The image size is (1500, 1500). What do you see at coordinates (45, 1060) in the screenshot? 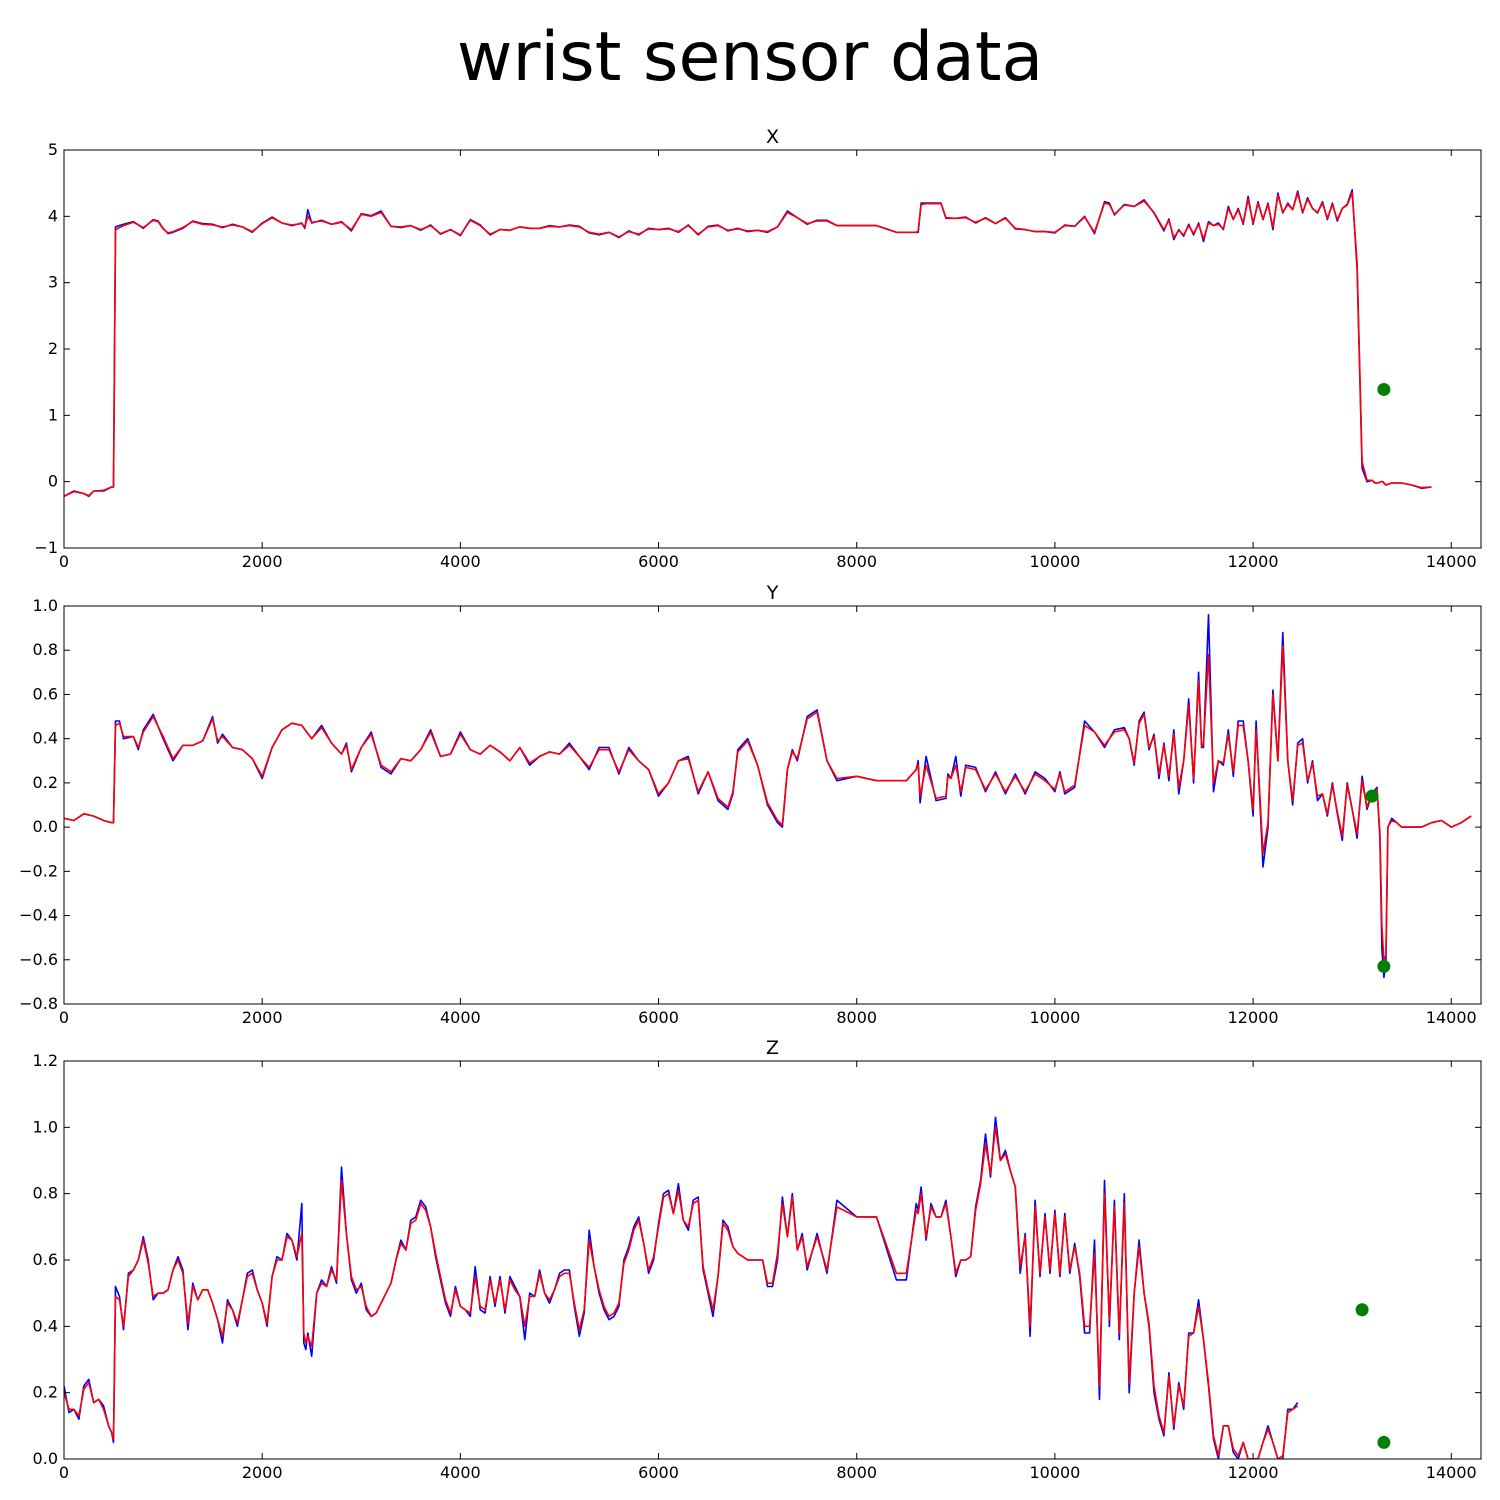
I see `ytick-label-z-6: 1.2` at bounding box center [45, 1060].